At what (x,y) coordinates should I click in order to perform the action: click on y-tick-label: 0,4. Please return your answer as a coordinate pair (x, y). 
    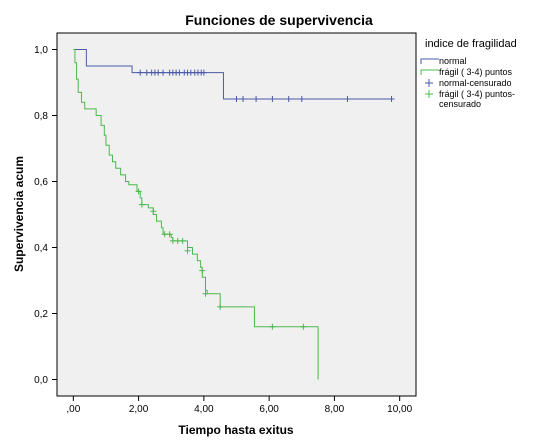
    Looking at the image, I should click on (41, 248).